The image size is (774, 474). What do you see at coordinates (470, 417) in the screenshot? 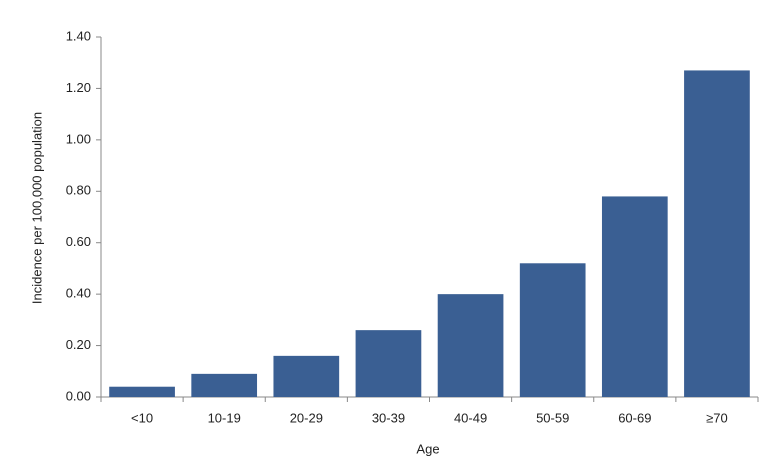
I see `x-tick-label: 40-49` at bounding box center [470, 417].